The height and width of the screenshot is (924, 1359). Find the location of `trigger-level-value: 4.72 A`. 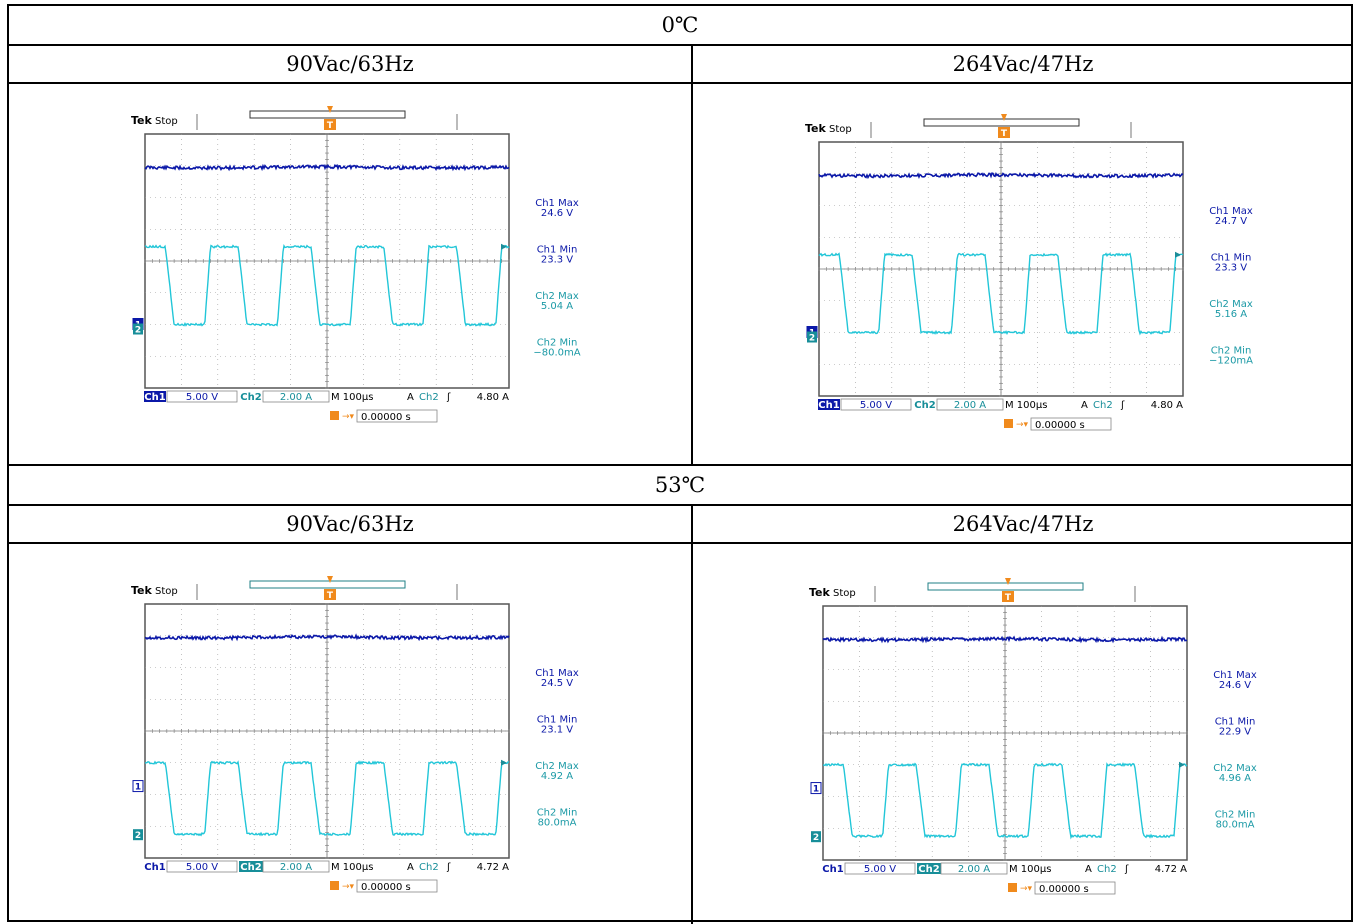

trigger-level-value: 4.72 A is located at coordinates (493, 867).